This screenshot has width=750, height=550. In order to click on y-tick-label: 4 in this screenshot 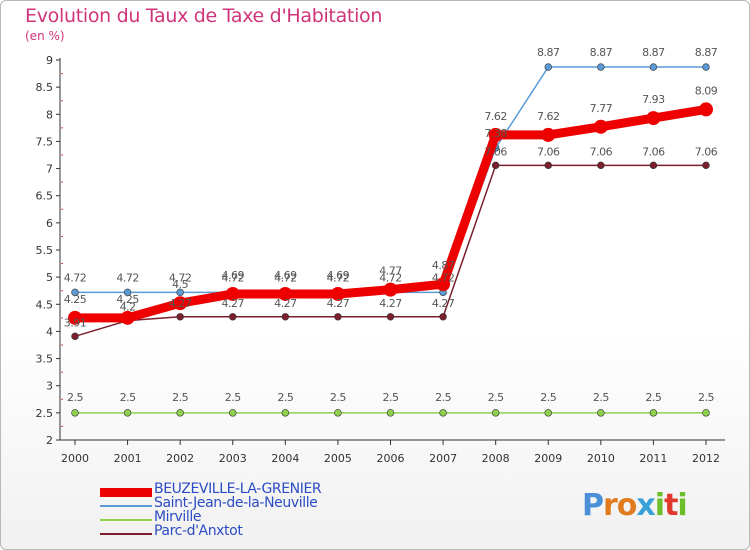, I will do `click(49, 331)`.